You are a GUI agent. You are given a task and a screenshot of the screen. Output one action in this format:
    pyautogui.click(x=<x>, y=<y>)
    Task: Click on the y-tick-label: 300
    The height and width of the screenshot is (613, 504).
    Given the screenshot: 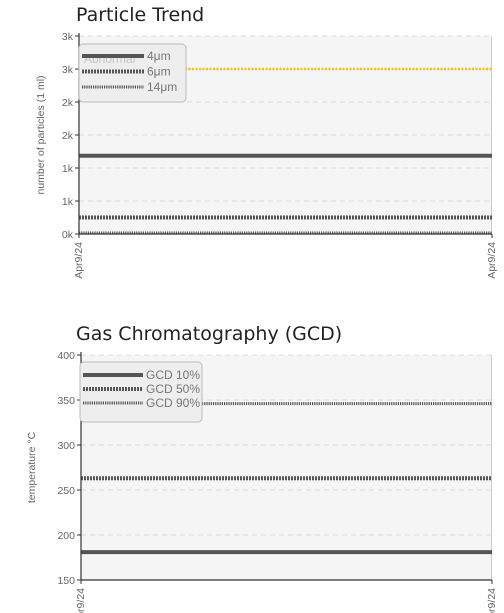 What is the action you would take?
    pyautogui.click(x=66, y=446)
    